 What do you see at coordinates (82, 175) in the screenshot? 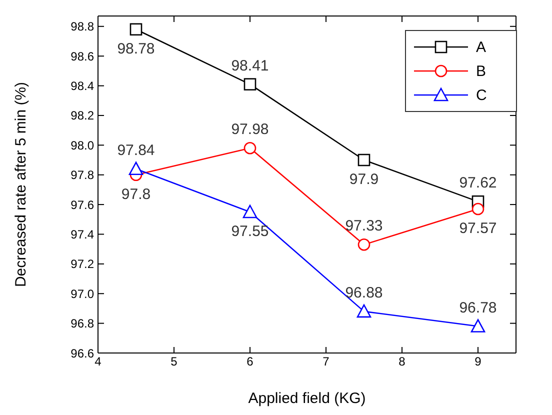
I see `y-tick-label: 97.8` at bounding box center [82, 175].